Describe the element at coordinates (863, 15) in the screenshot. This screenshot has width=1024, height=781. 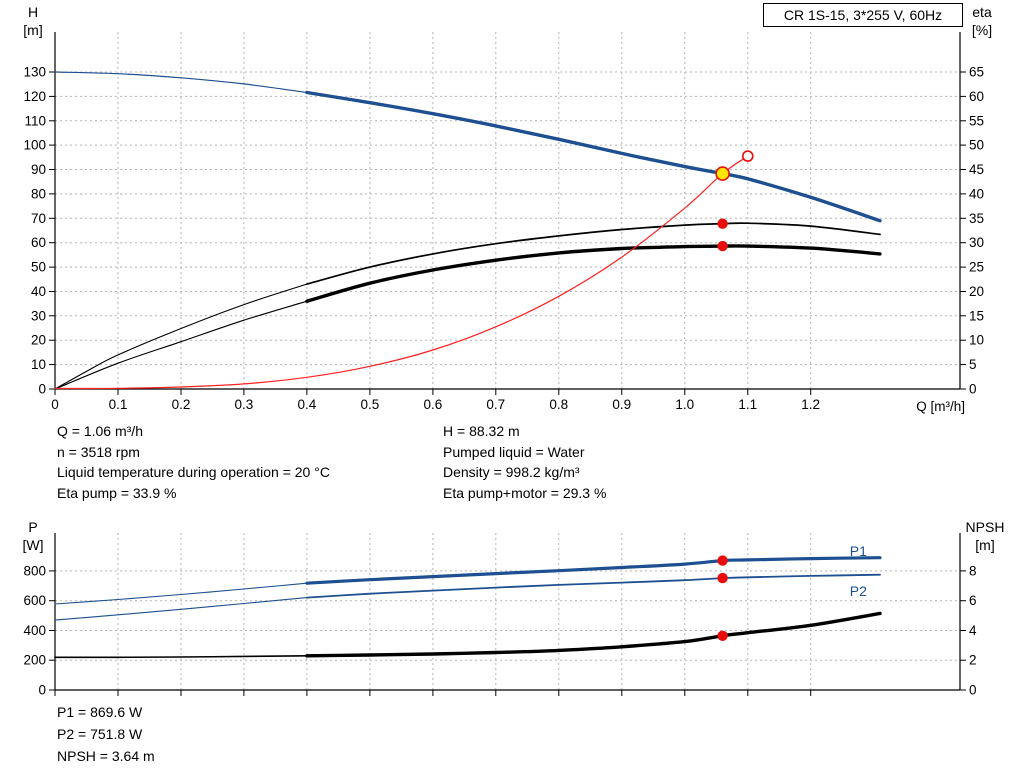
I see `pump-title-box: CR 1S-15, 3*255 V, 60Hz` at that location.